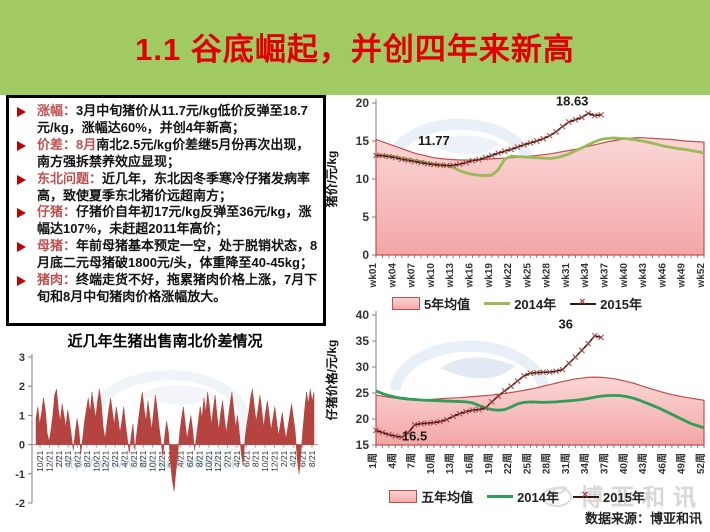 The width and height of the screenshot is (710, 532). What do you see at coordinates (430, 303) in the screenshot?
I see `legend-item: 5年均值` at bounding box center [430, 303].